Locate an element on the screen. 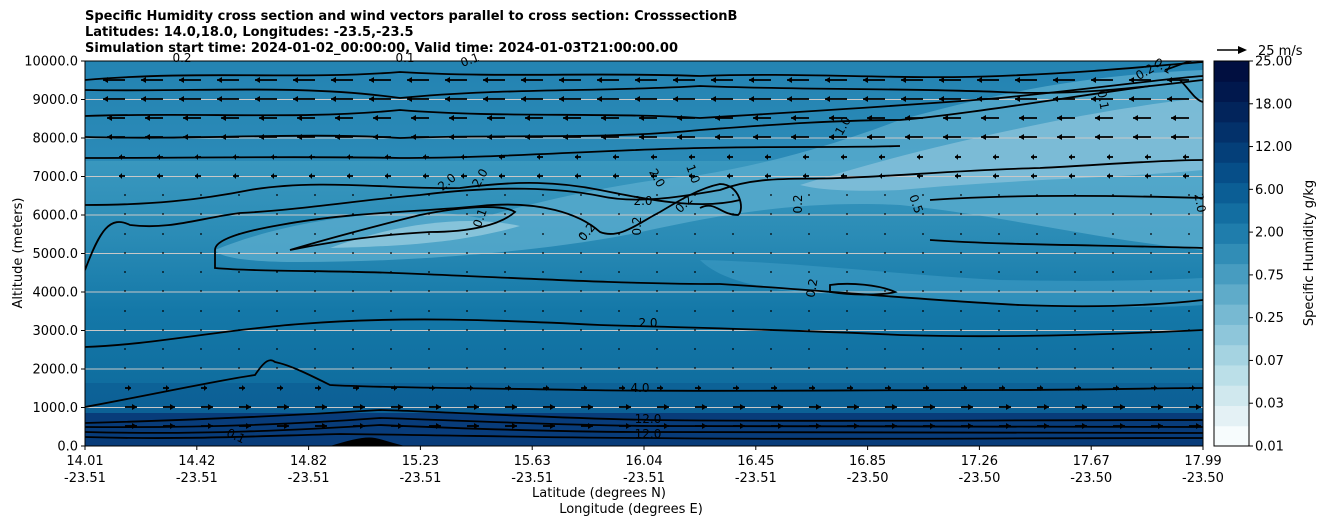  contour-label: 0.1 is located at coordinates (404, 58).